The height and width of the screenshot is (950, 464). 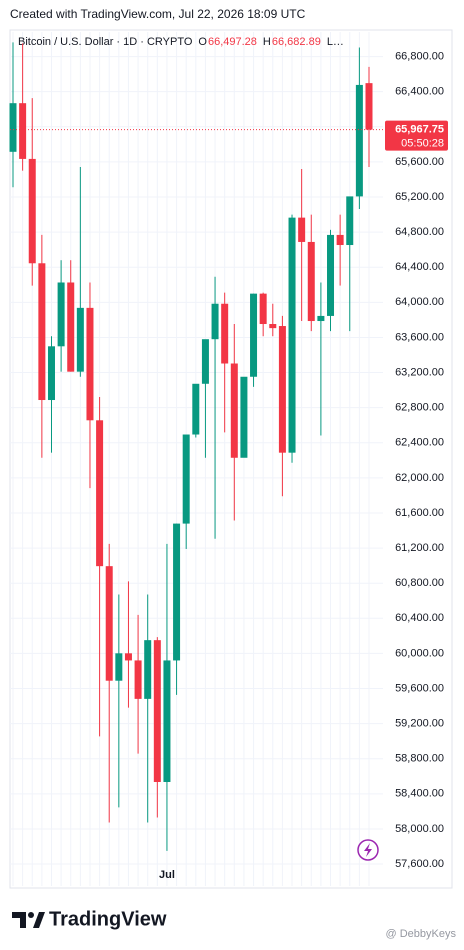 What do you see at coordinates (419, 372) in the screenshot?
I see `y-tick-label: 63,200.00` at bounding box center [419, 372].